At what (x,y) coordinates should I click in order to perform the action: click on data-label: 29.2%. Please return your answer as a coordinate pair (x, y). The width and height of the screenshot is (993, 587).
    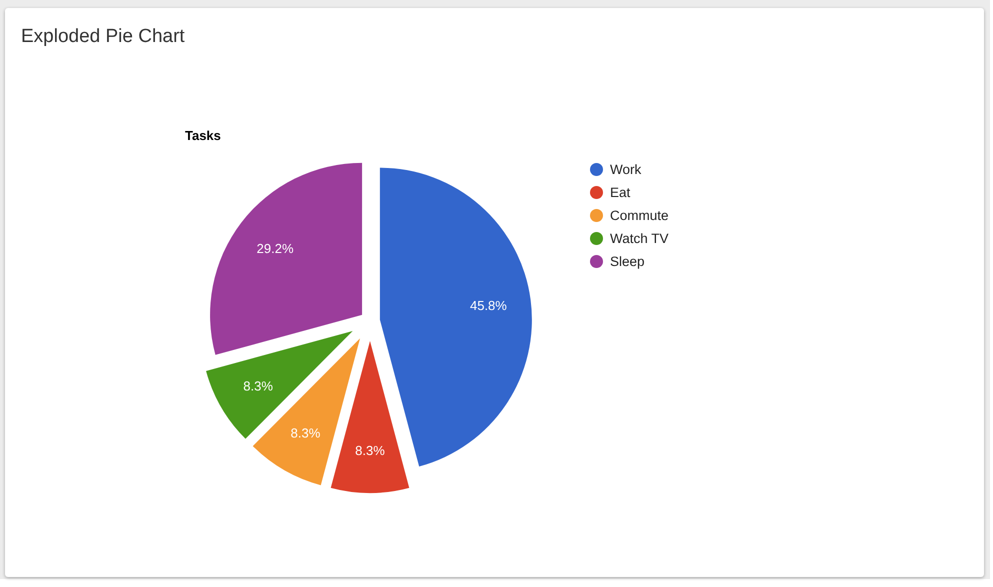
    Looking at the image, I should click on (275, 248).